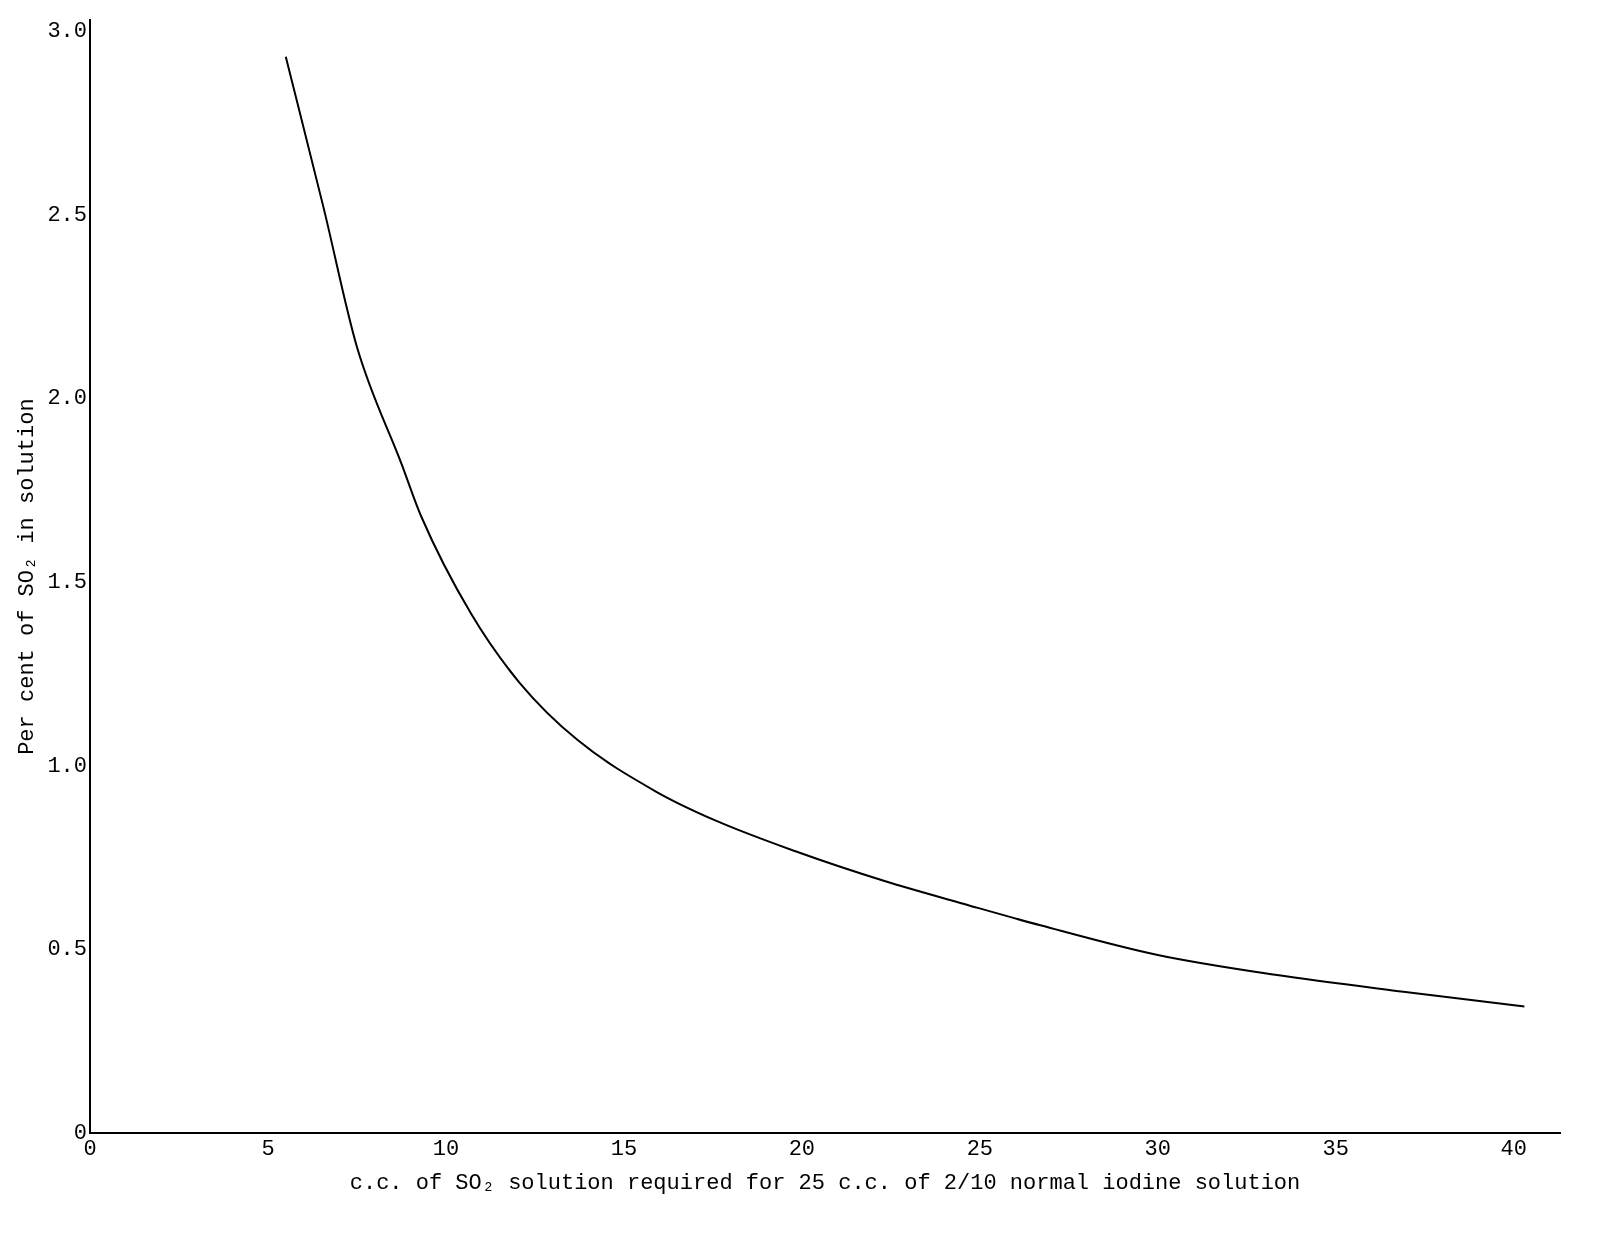 Image resolution: width=1623 pixels, height=1233 pixels. Describe the element at coordinates (67, 582) in the screenshot. I see `y-tick-label: 1.5` at that location.